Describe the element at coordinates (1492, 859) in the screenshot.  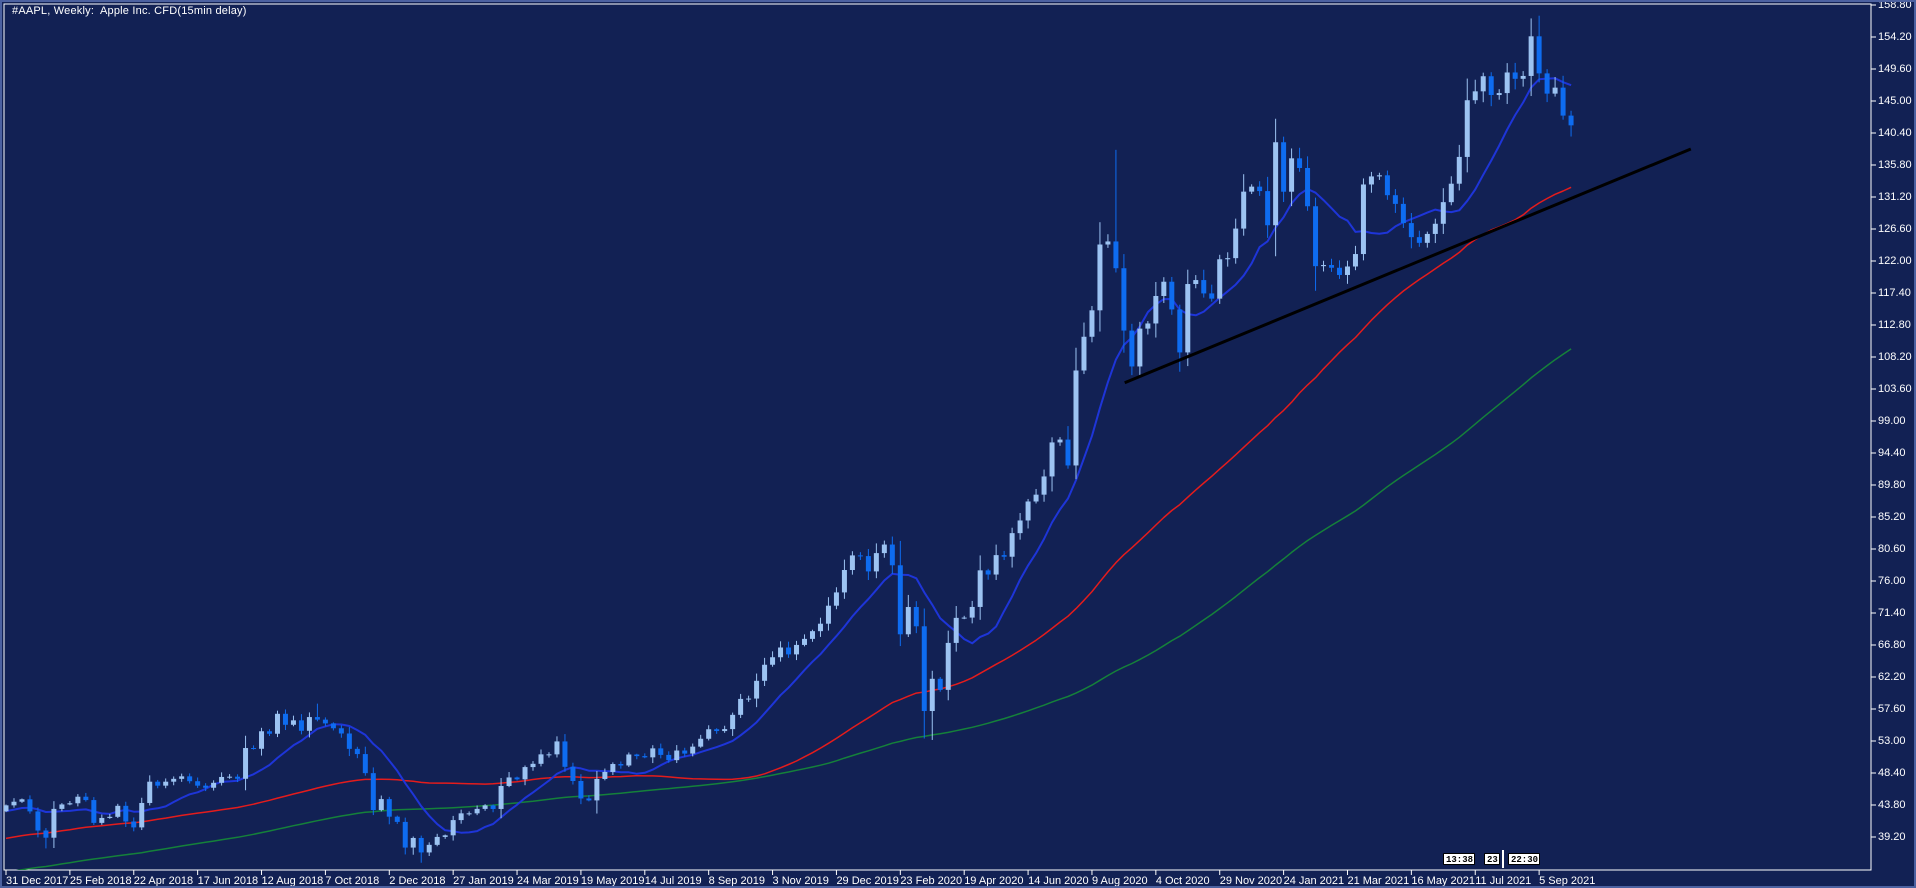
I see `time-badge-middle: 23` at that location.